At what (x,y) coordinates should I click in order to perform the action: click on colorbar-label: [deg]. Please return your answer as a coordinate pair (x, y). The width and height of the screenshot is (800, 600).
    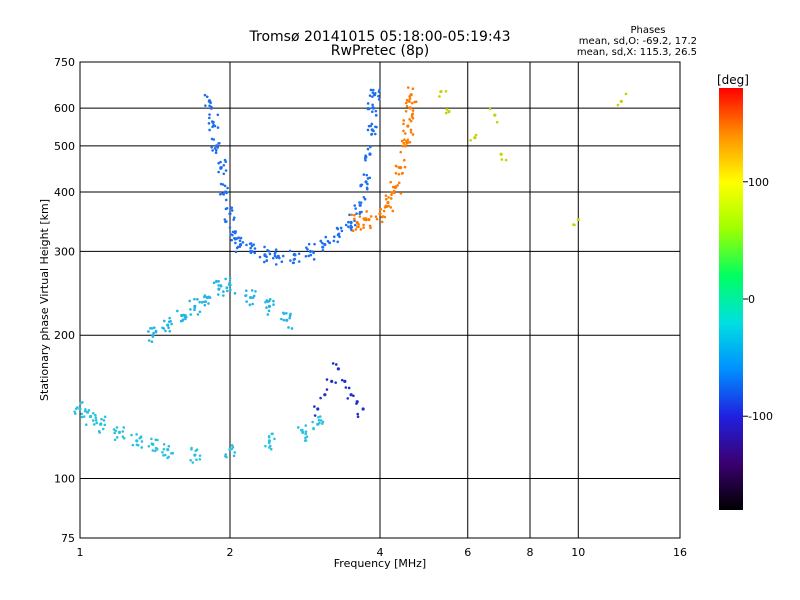
    Looking at the image, I should click on (733, 80).